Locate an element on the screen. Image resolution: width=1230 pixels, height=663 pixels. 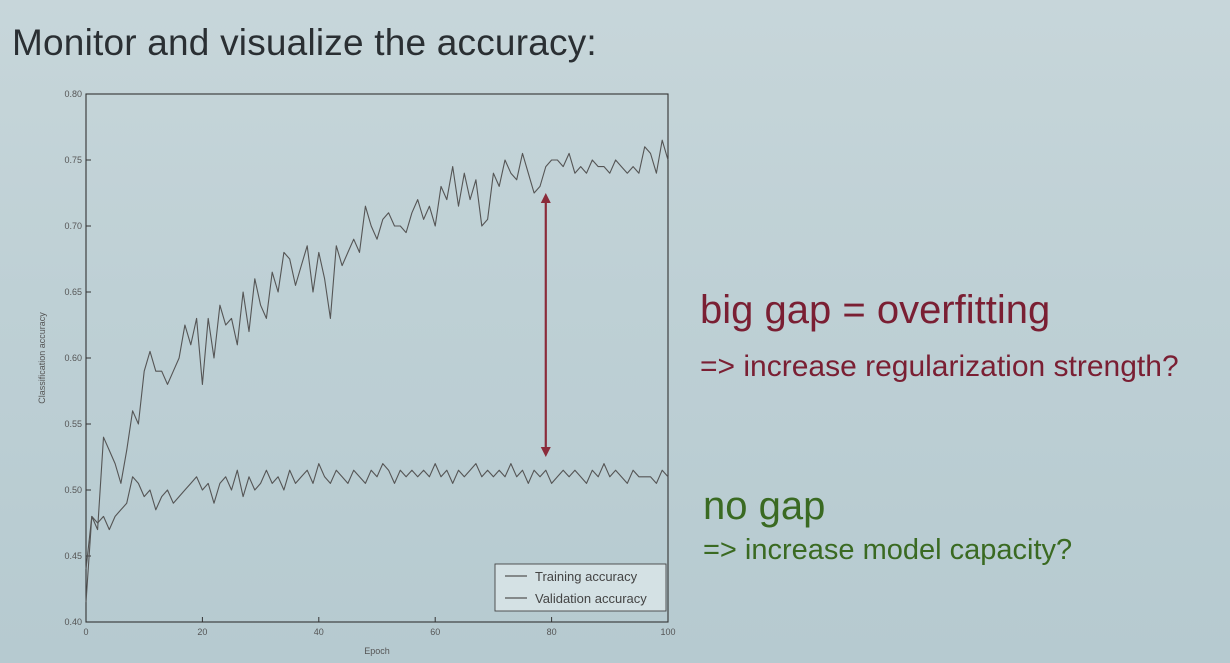
slide-title: Monitor and visualize the accuracy: is located at coordinates (304, 42).